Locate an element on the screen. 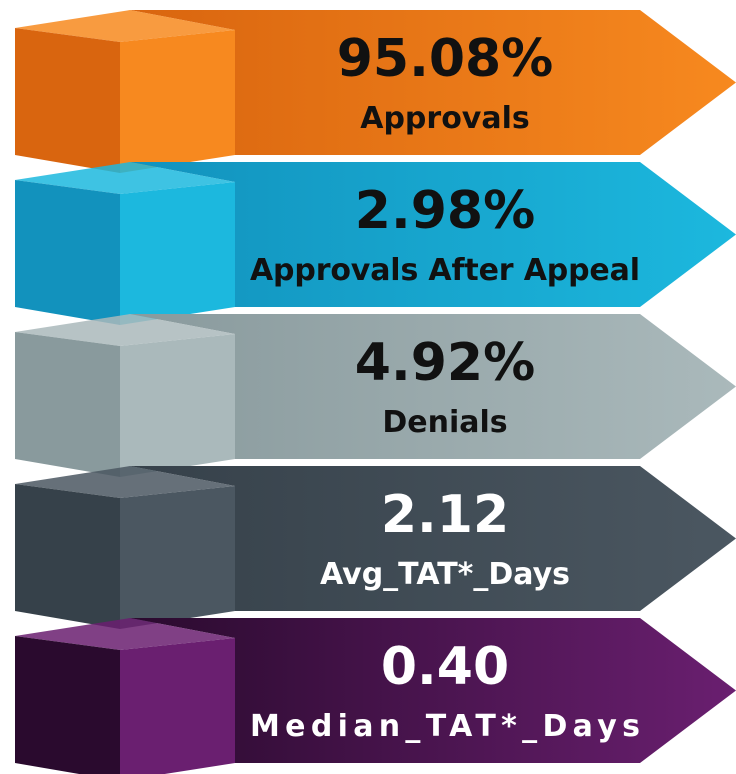  metric-value: 2.12 is located at coordinates (445, 515).